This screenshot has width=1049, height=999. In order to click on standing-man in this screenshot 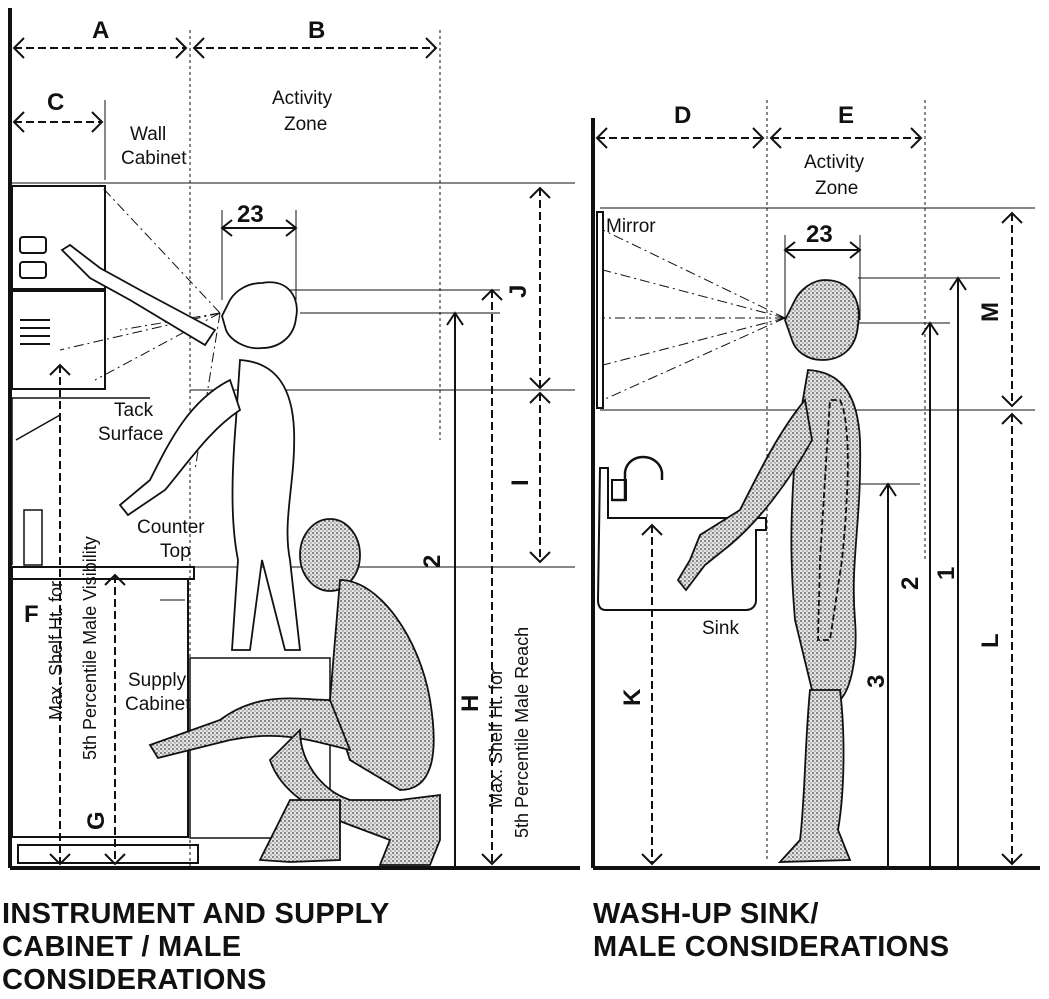, I will do `click(769, 571)`.